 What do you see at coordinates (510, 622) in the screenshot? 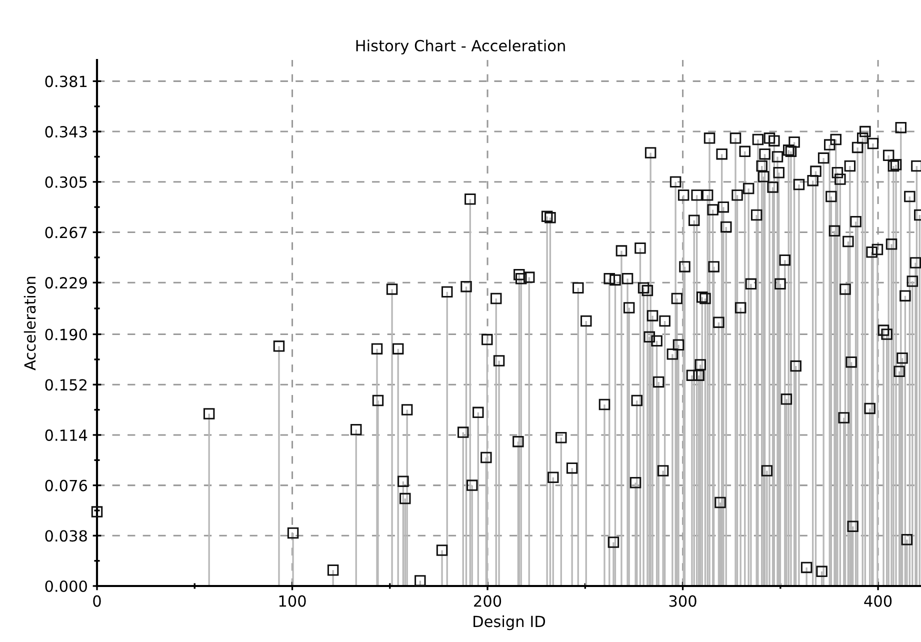
I see `x-axis-title: Design ID` at bounding box center [510, 622].